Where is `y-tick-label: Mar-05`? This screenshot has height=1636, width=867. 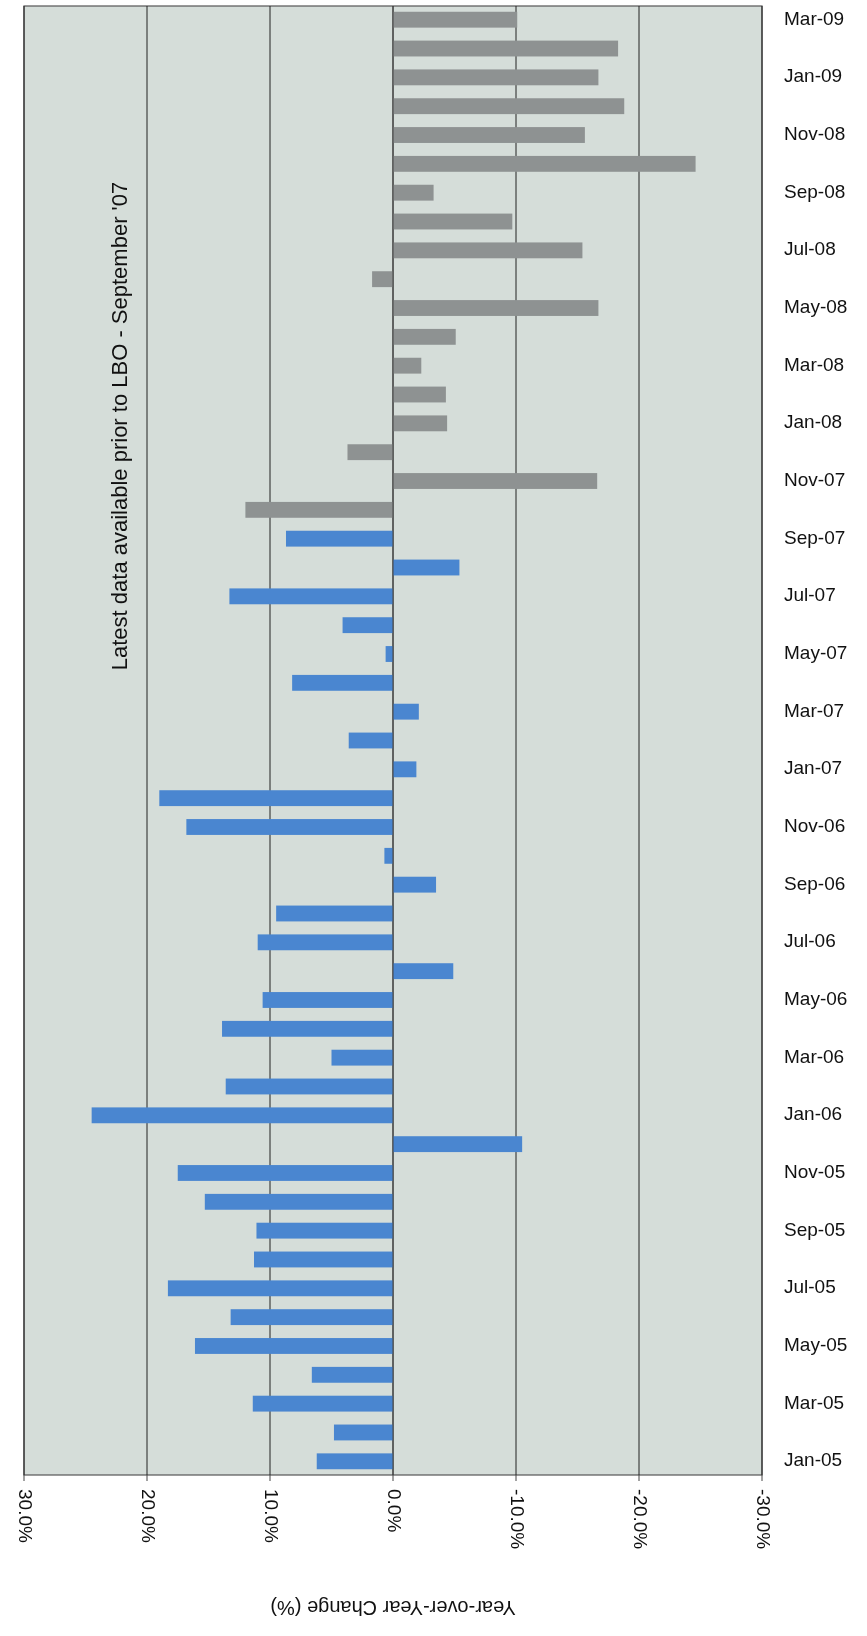 y-tick-label: Mar-05 is located at coordinates (814, 1402).